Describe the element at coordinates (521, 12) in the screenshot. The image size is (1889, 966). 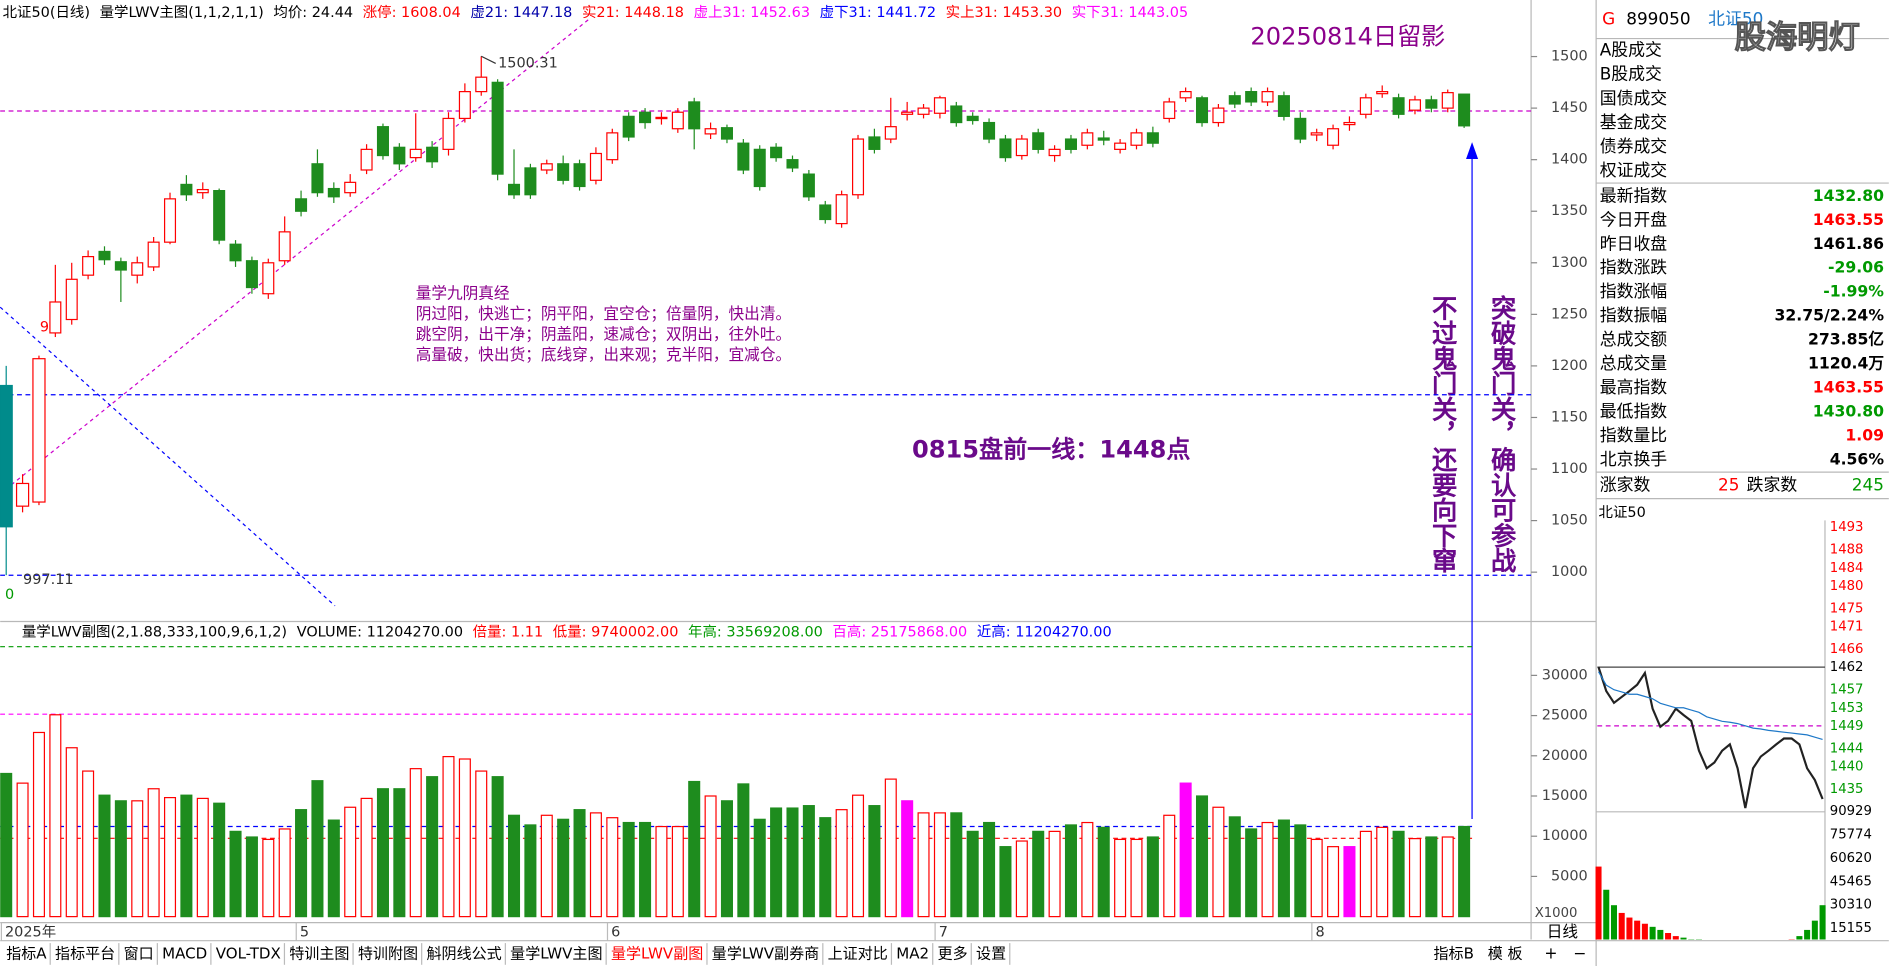
I see `header-item: 虚21: 1447.18` at that location.